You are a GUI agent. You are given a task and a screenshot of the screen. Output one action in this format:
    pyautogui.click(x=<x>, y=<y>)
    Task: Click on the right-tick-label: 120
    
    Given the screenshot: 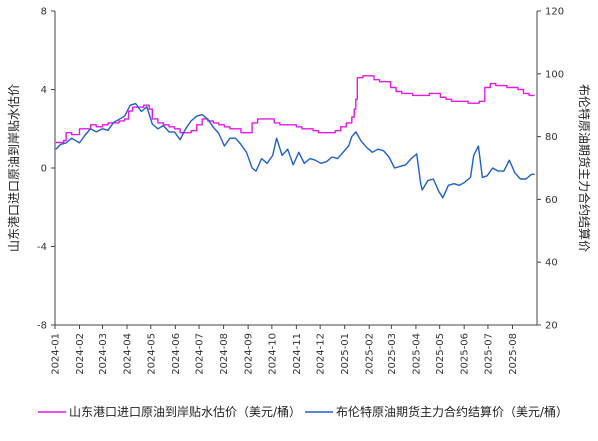 What is the action you would take?
    pyautogui.click(x=554, y=12)
    